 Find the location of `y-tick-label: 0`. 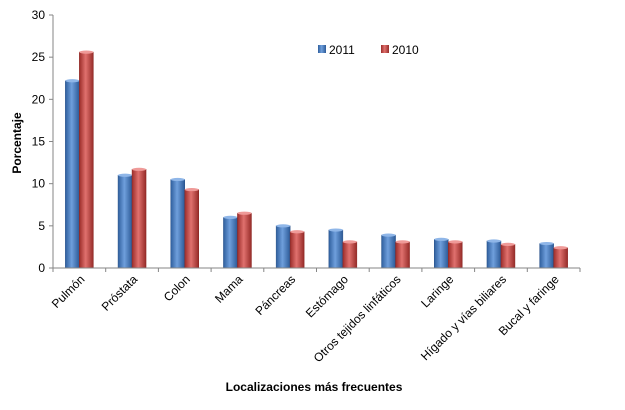

y-tick-label: 0 is located at coordinates (41, 268).